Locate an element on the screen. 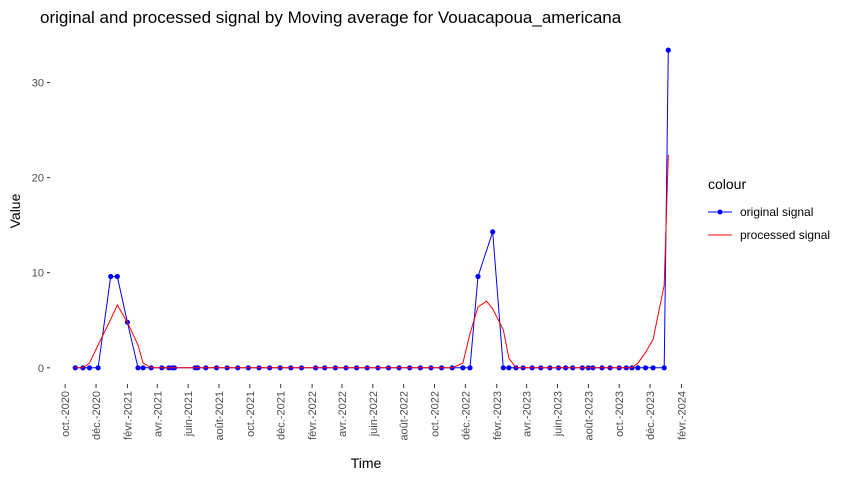 This screenshot has width=851, height=477. x-tick-label: oct.-2023 is located at coordinates (620, 414).